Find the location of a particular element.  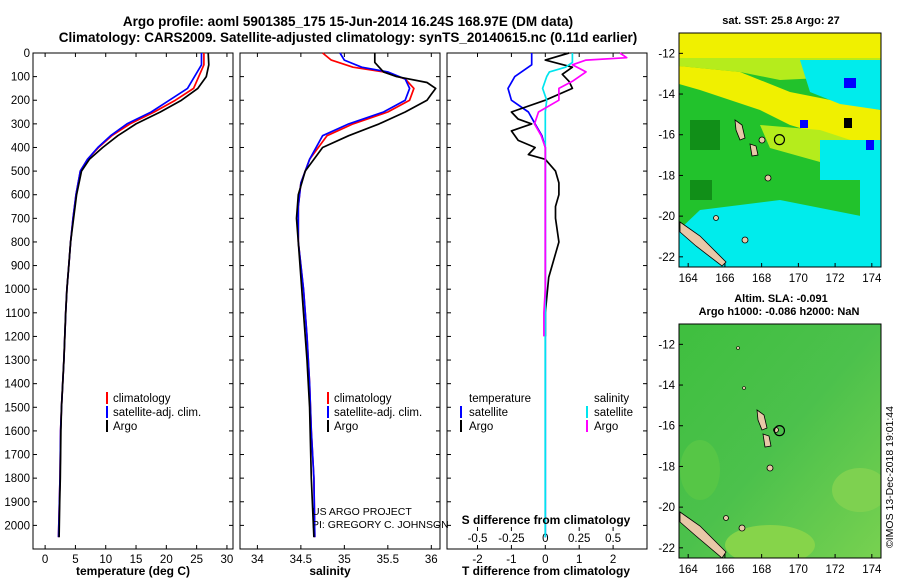

s-difference-axis: -0.5 -0.25 0 0.25 0.5 is located at coordinates (544, 536).